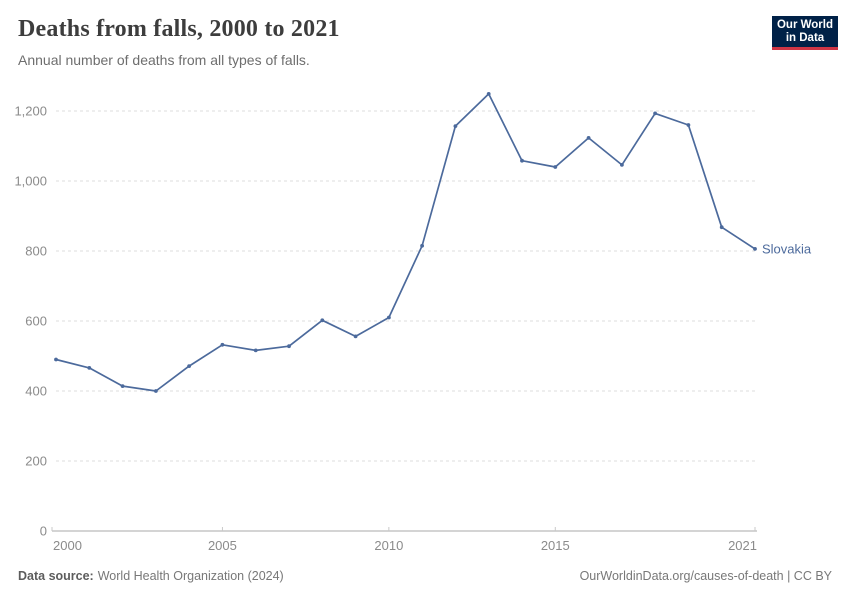  I want to click on data-source-value: World Health Organization (2024), so click(190, 576).